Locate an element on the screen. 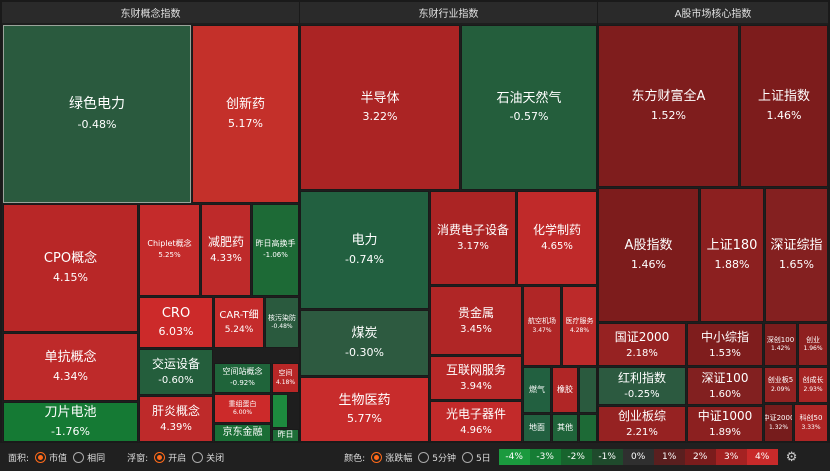  treemap-cell: 上证指数 1.46% is located at coordinates (784, 106).